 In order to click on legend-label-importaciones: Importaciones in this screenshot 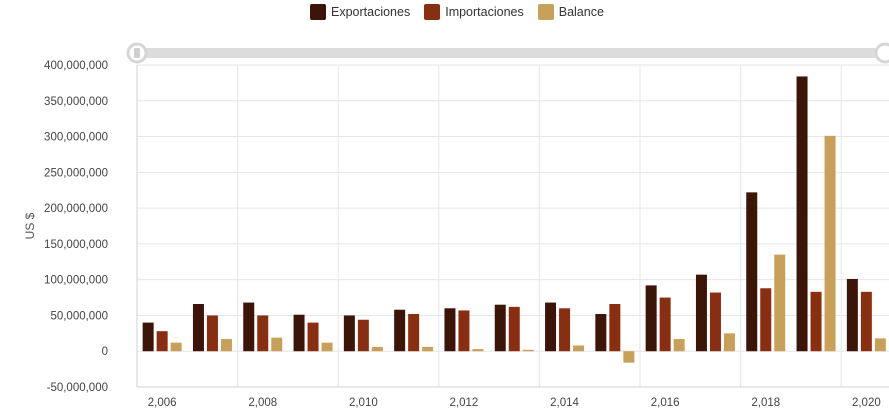, I will do `click(484, 12)`.